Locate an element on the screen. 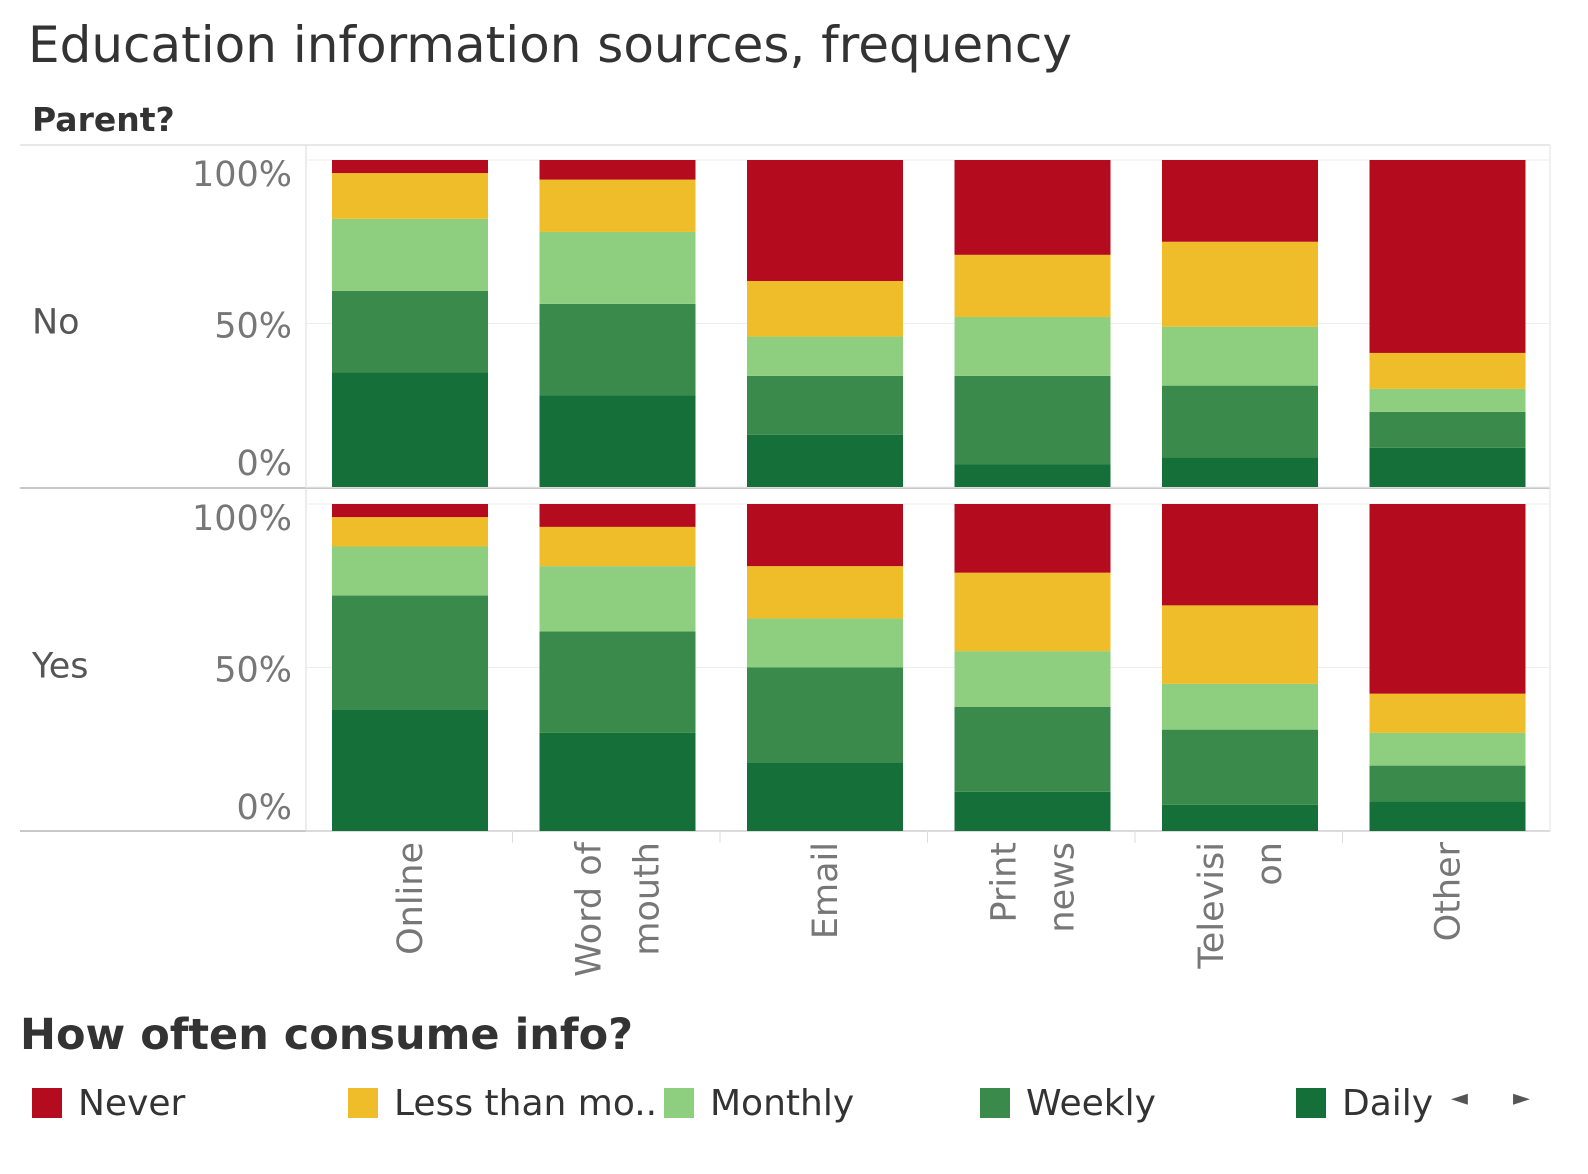 Image resolution: width=1588 pixels, height=1174 pixels. bar-segment-no-online-less-than-mo is located at coordinates (410, 196).